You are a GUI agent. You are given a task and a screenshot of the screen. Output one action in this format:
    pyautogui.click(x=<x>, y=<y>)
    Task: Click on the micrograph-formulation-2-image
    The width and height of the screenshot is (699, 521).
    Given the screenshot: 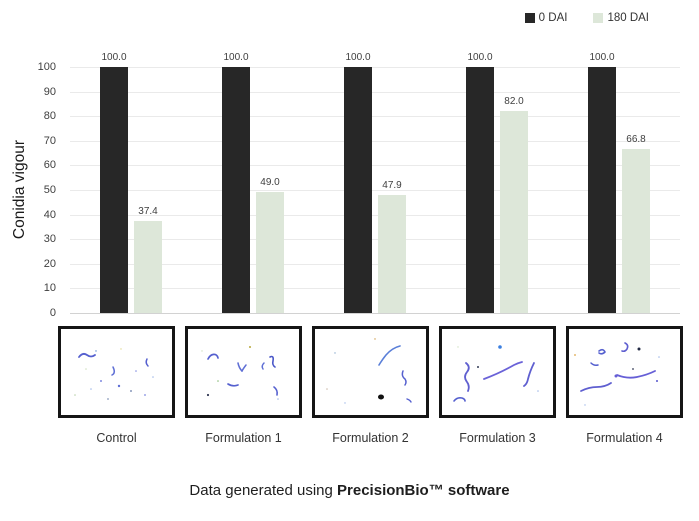 What is the action you would take?
    pyautogui.click(x=369, y=371)
    